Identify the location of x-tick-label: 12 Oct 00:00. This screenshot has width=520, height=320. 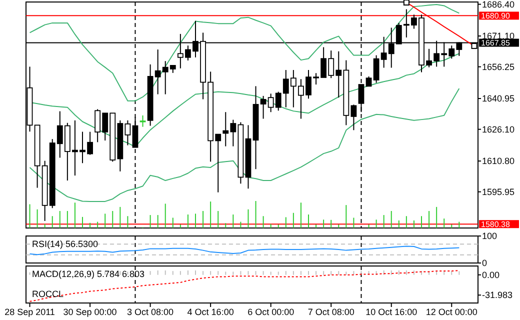
(452, 312).